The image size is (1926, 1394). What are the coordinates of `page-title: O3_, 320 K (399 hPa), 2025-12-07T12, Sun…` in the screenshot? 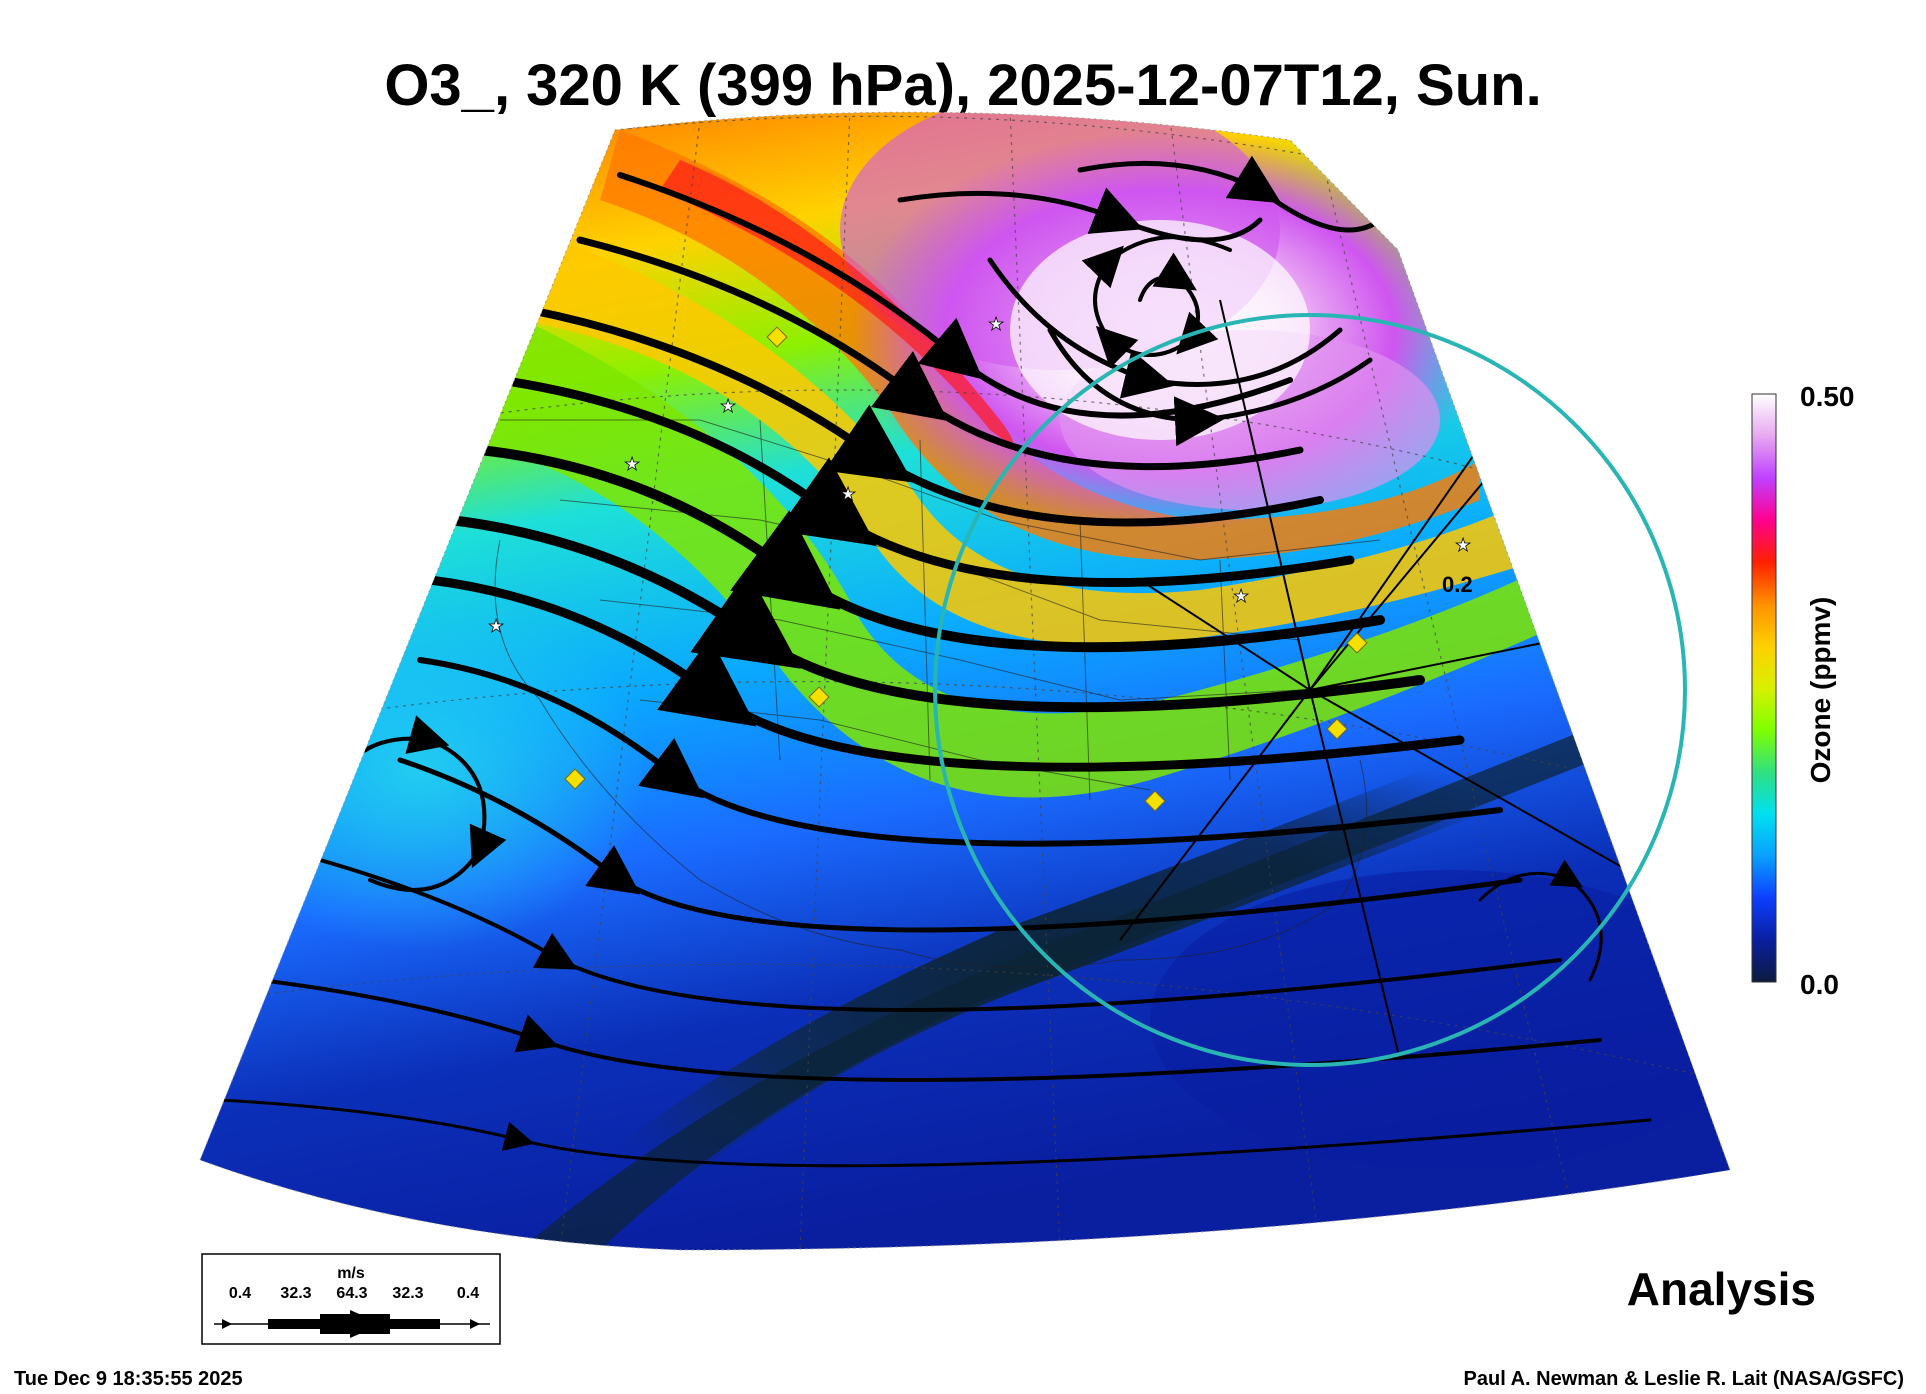 It's located at (963, 85).